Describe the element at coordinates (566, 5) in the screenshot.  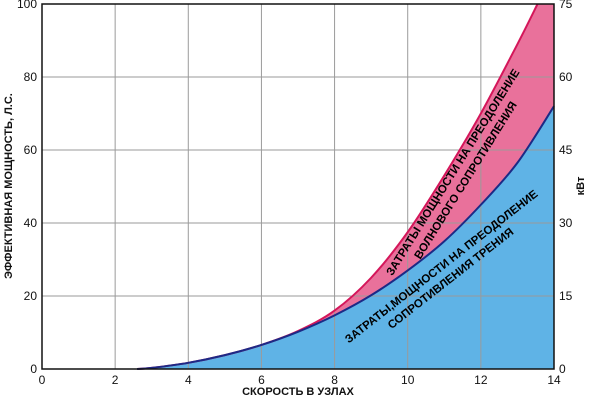
I see `y-right-tick-label: 75` at that location.